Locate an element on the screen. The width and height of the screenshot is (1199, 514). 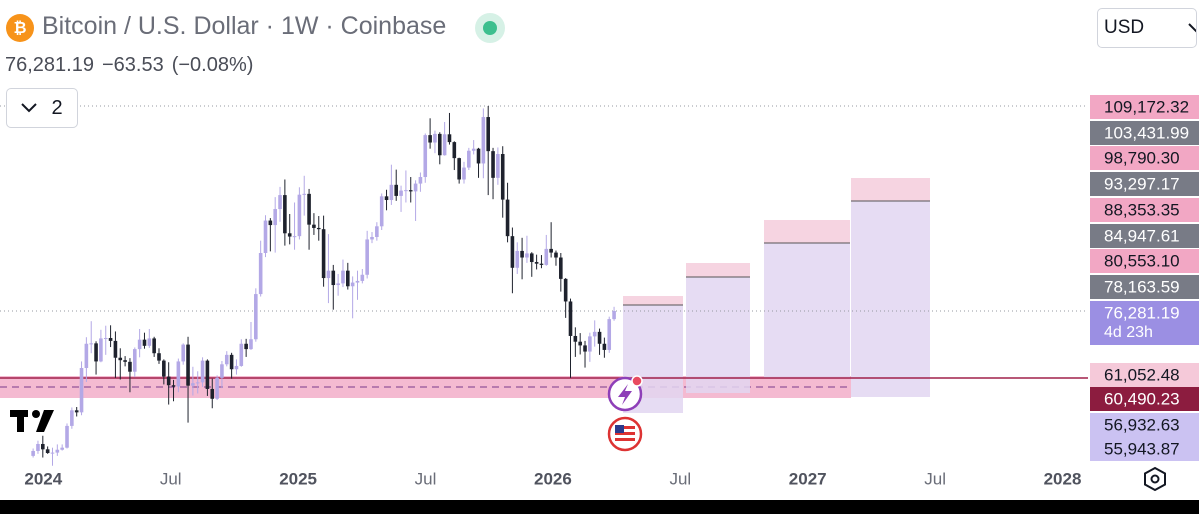
x-tick-label: 2025 is located at coordinates (298, 478).